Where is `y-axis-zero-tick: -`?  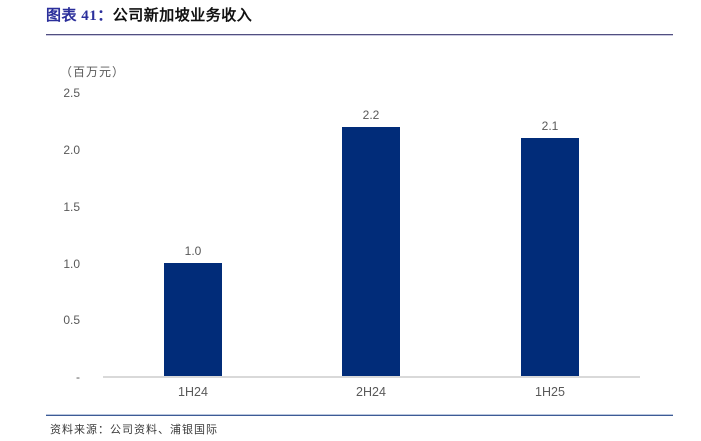 y-axis-zero-tick: - is located at coordinates (78, 377).